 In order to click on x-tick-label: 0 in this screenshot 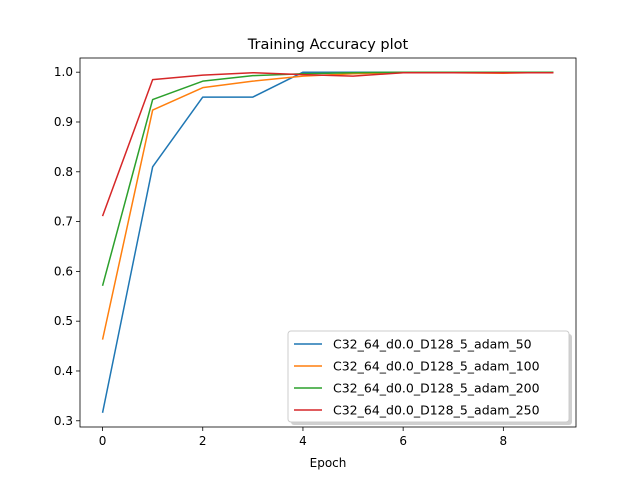, I will do `click(103, 441)`.